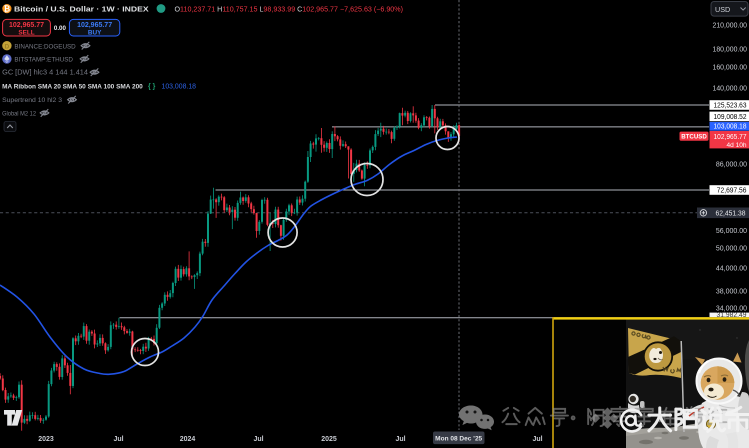 This screenshot has height=448, width=749. What do you see at coordinates (732, 315) in the screenshot?
I see `svg-text: 31,982.49` at bounding box center [732, 315].